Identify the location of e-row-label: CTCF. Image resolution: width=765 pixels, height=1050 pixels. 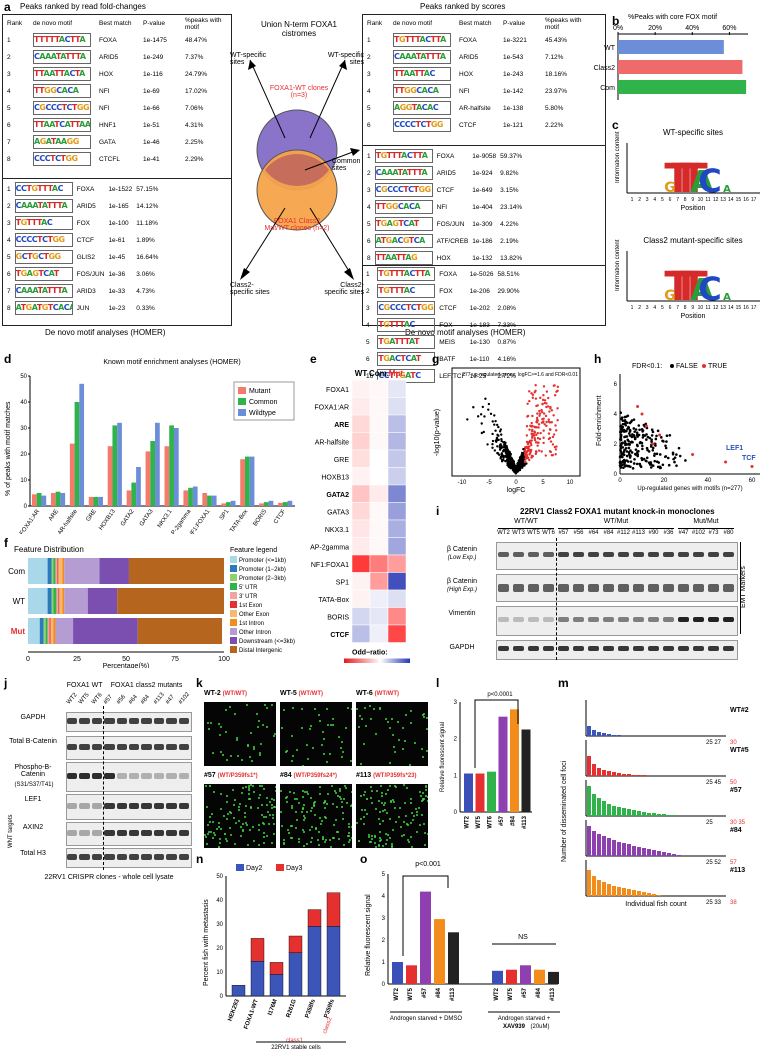
(339, 635).